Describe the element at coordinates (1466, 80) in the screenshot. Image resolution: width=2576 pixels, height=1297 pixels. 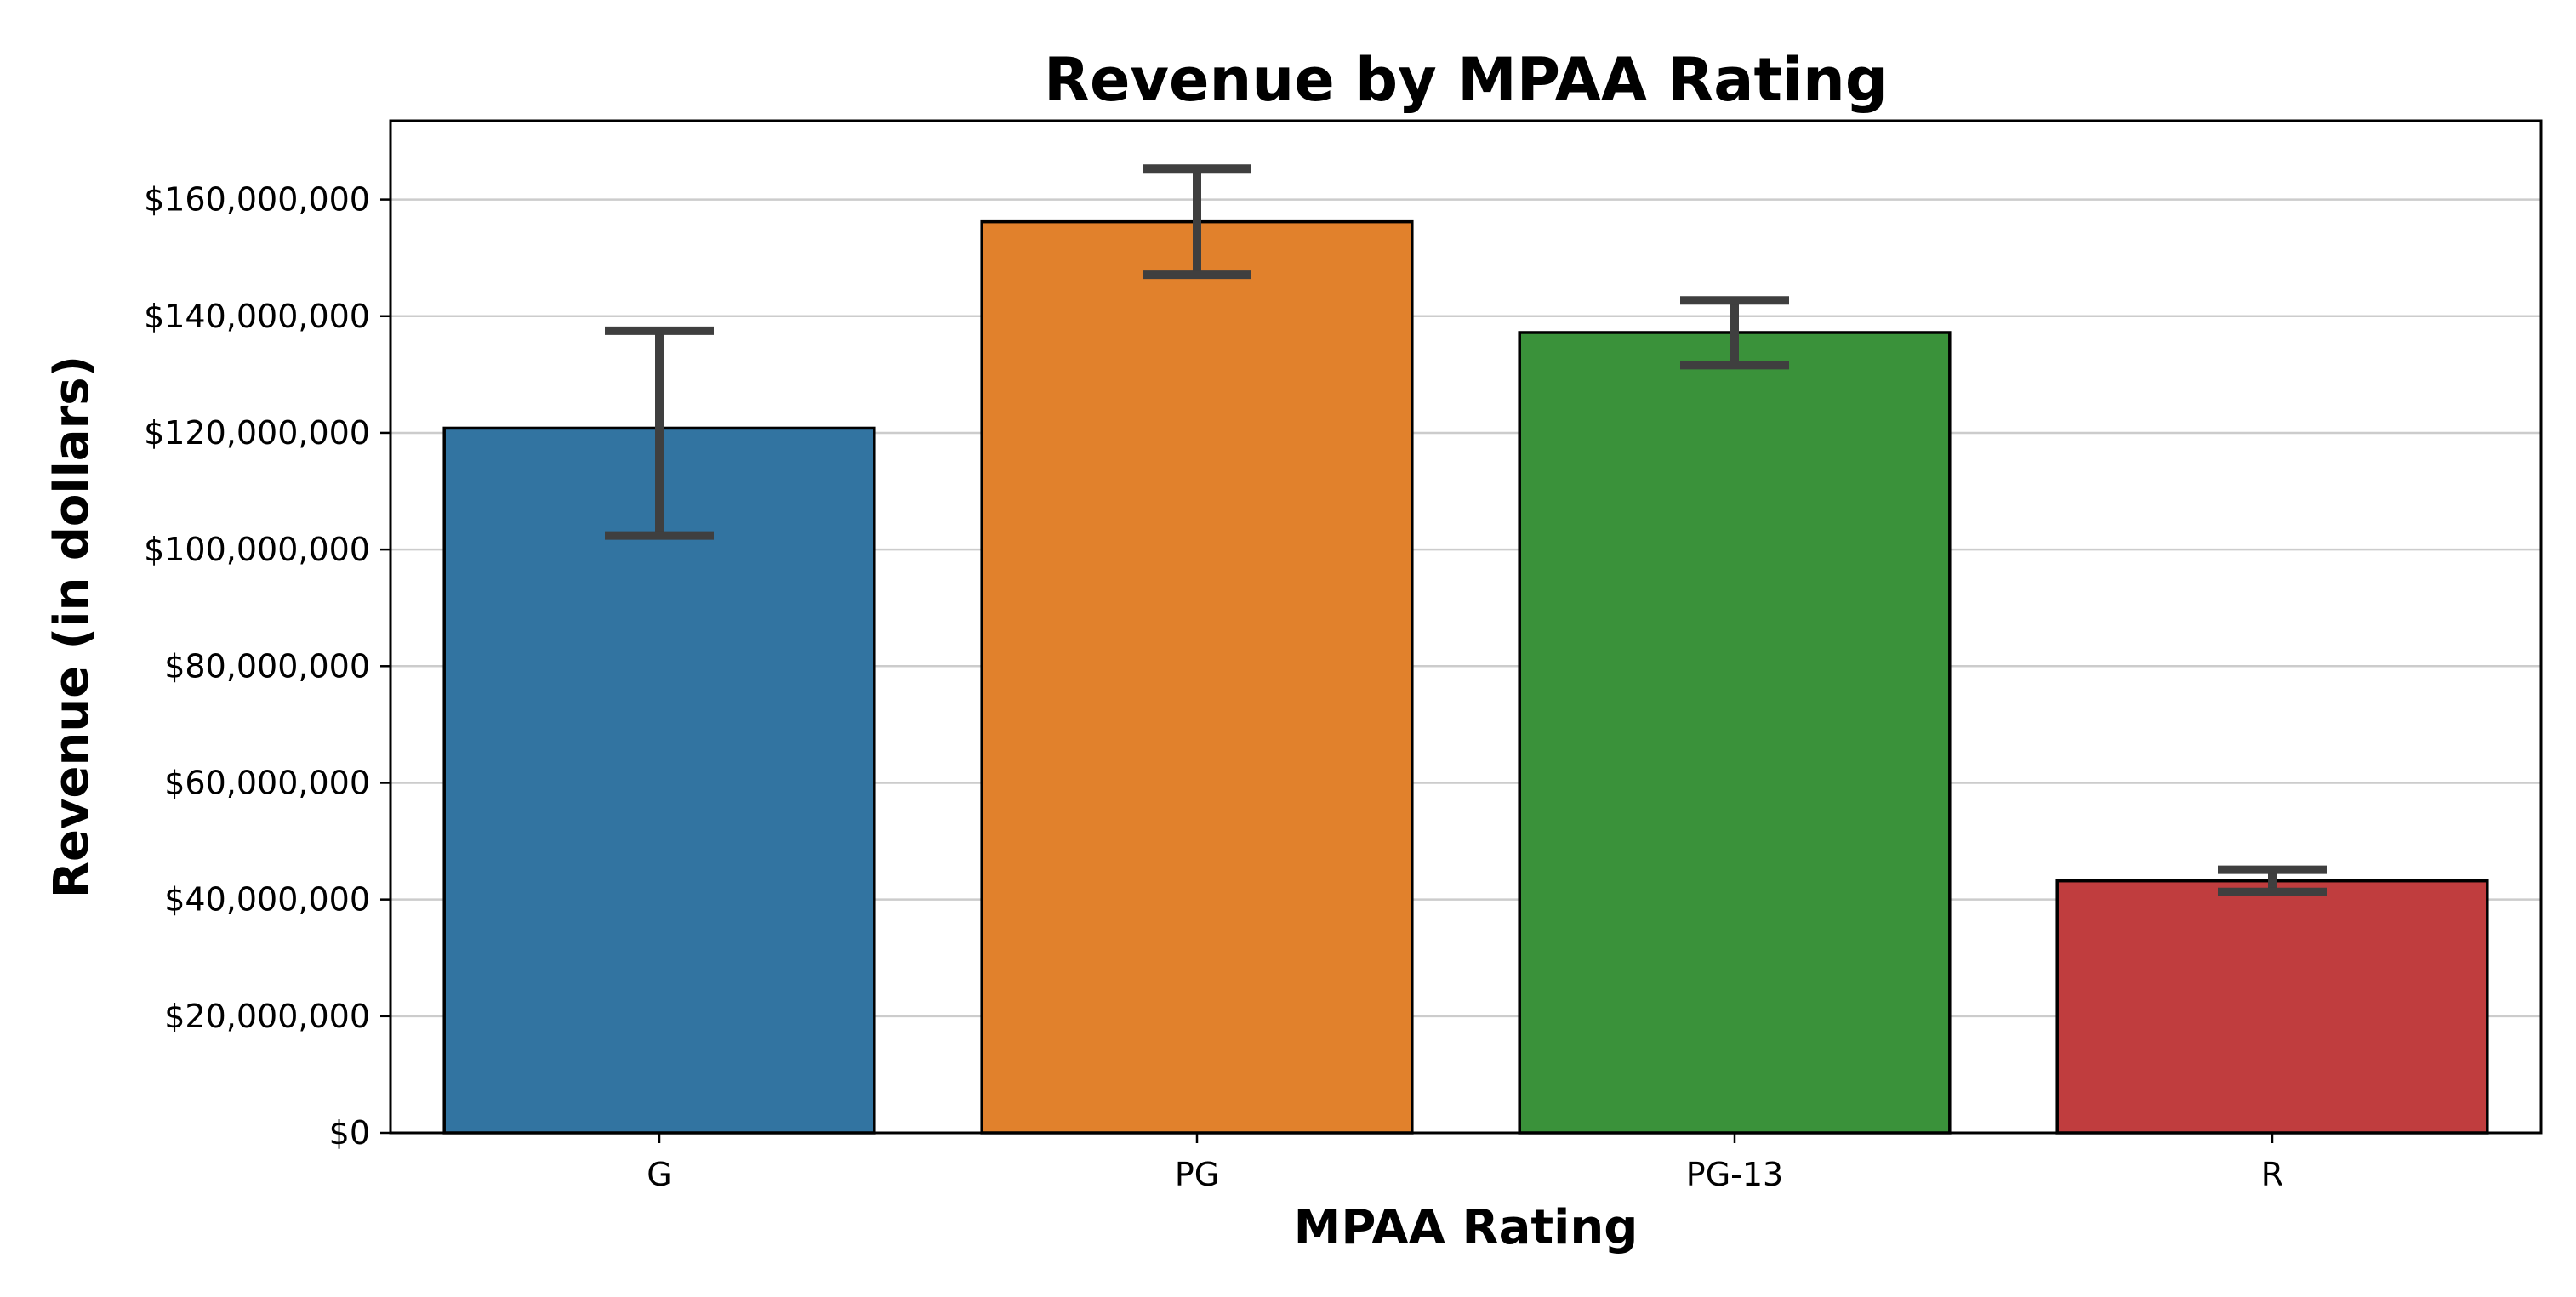
I see `chart-title: Revenue by MPAA Rating` at that location.